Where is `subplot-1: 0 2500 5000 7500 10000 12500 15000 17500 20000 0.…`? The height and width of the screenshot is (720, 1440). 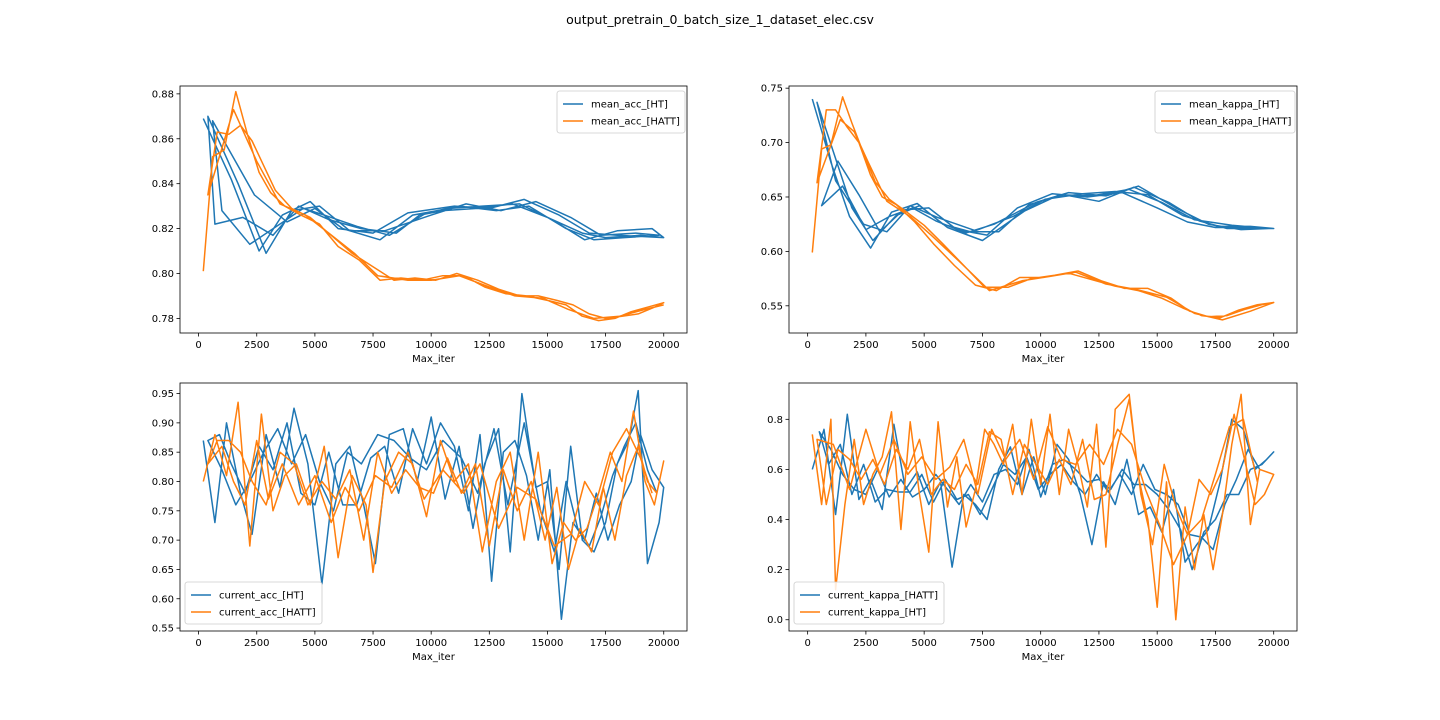 subplot-1: 0 2500 5000 7500 10000 12500 15000 17500 20000 0.… is located at coordinates (420, 225).